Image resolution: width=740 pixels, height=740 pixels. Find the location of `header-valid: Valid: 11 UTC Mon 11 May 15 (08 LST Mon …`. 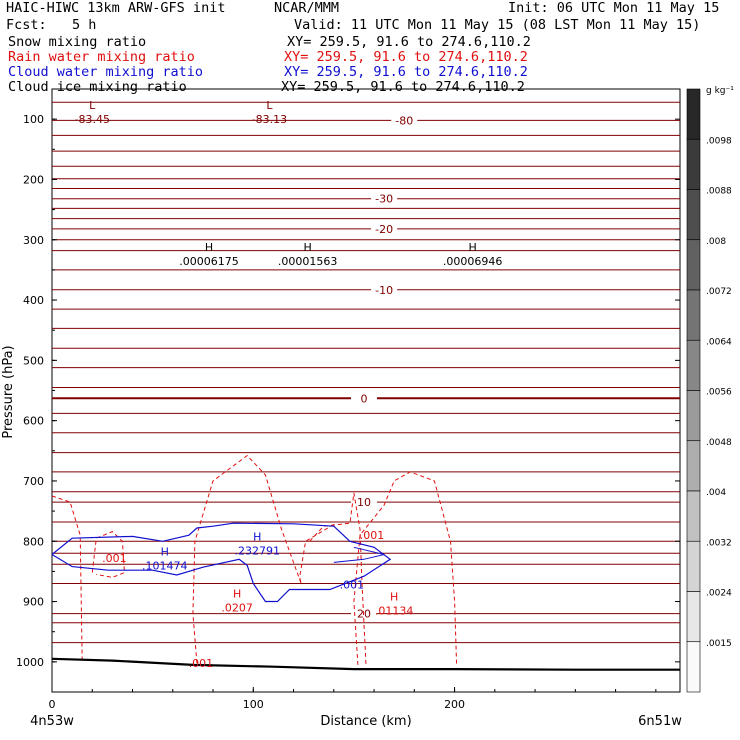

header-valid: Valid: 11 UTC Mon 11 May 15 (08 LST Mon … is located at coordinates (497, 25).